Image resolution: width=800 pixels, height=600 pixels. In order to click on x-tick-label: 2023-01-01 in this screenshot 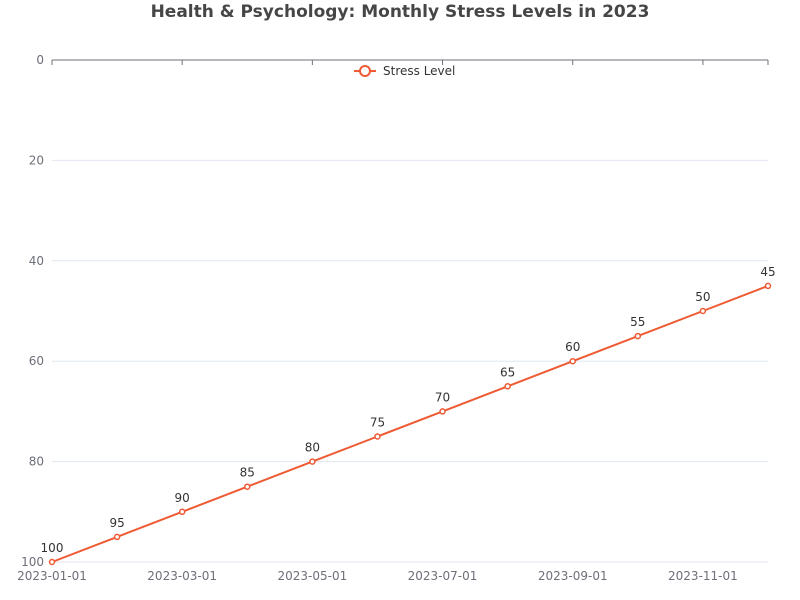, I will do `click(52, 576)`.